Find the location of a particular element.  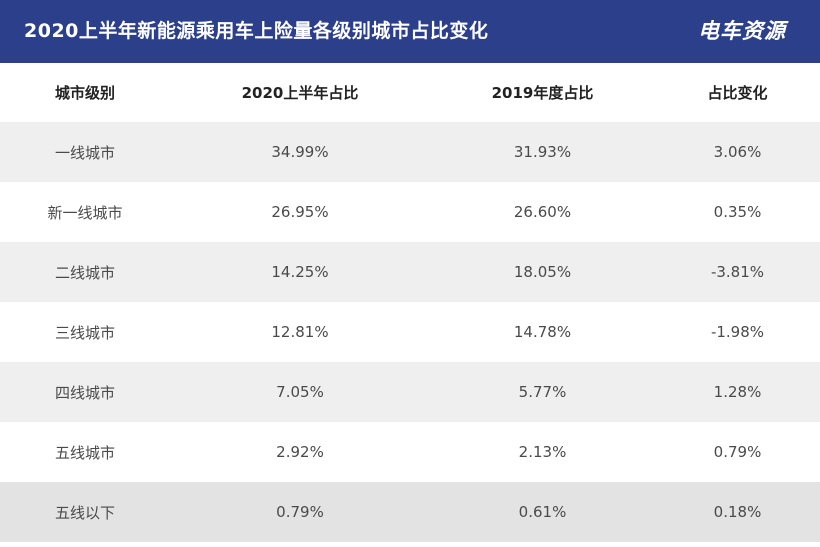

share-change-cell: 0.79% is located at coordinates (737, 452).